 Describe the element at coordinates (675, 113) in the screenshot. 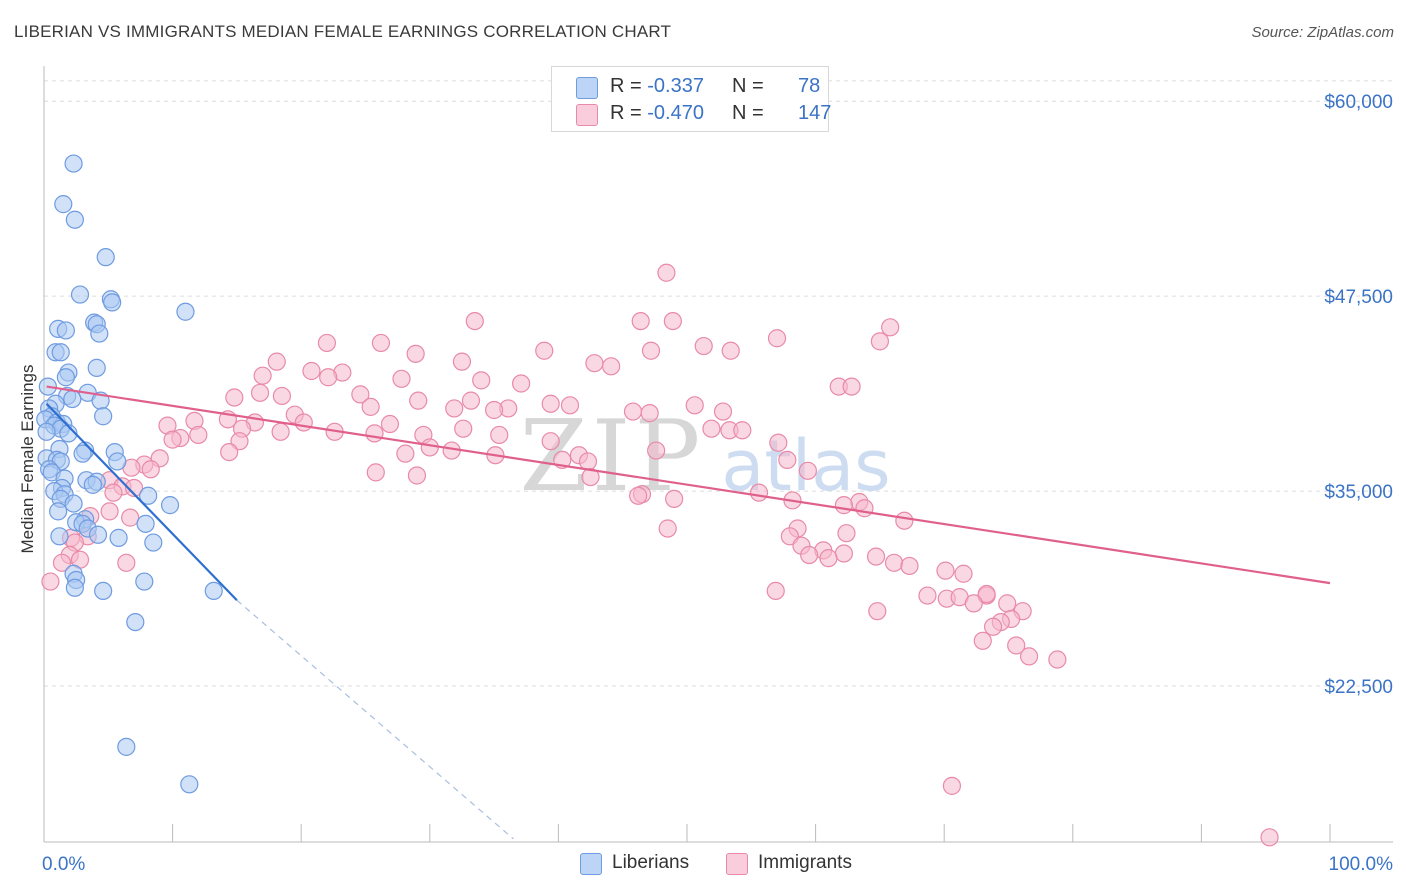

I see `immigrants-r-value: -0.470` at that location.